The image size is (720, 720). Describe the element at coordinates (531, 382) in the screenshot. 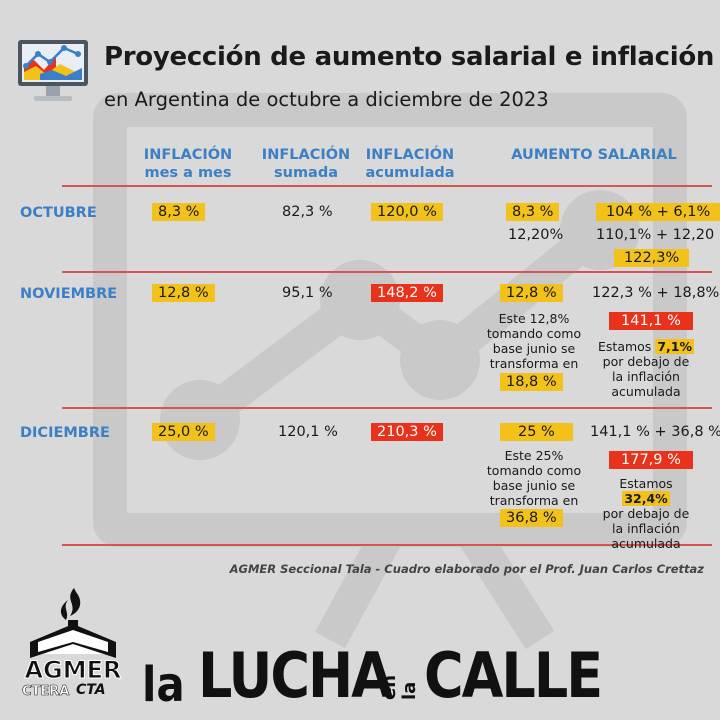

I see `cell-aumento-result: 18,8 %` at that location.